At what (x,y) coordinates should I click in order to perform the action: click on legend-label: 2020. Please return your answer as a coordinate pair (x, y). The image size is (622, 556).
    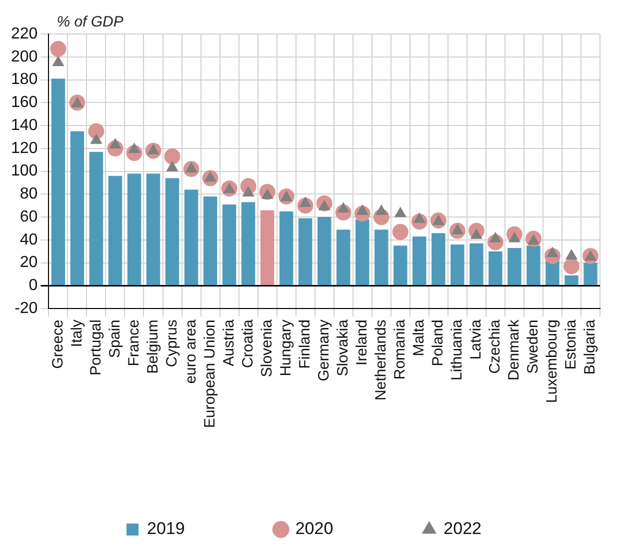
    Looking at the image, I should click on (314, 528).